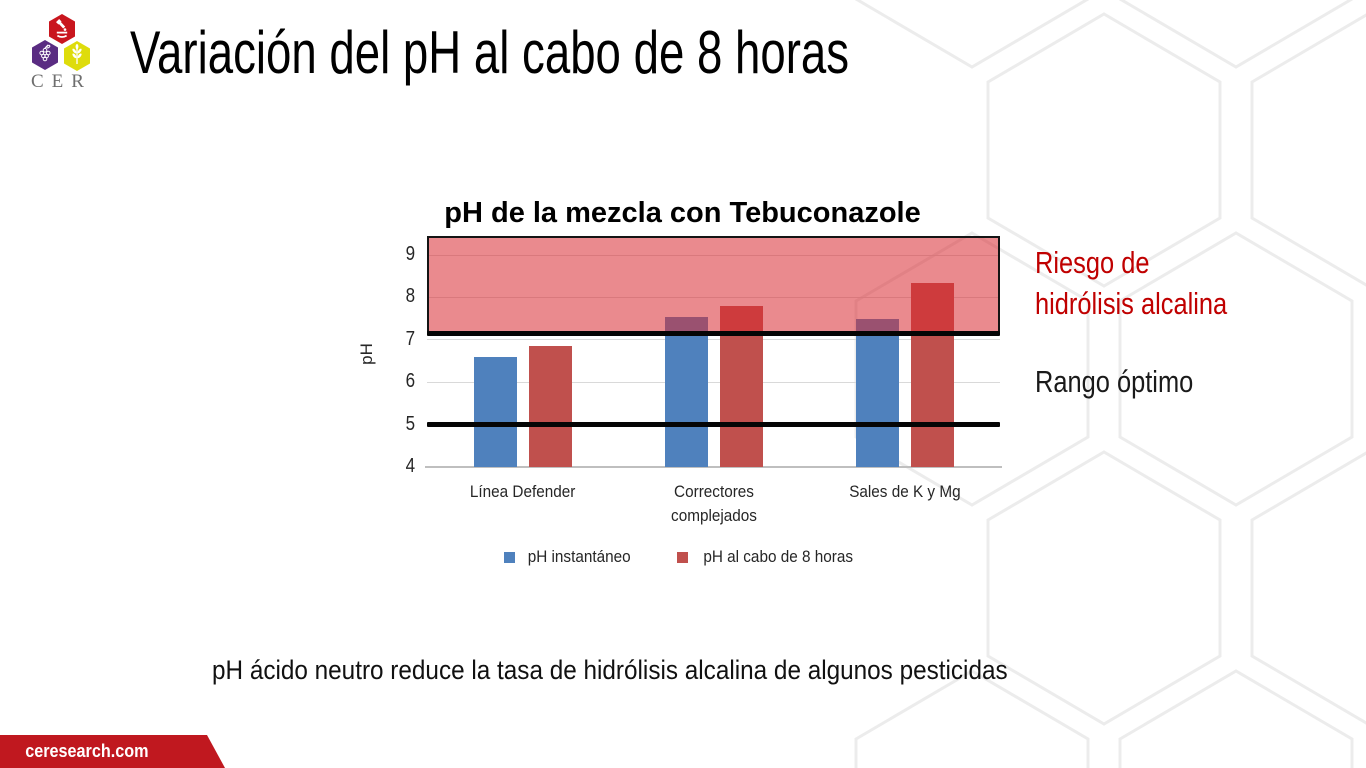 Image resolution: width=1366 pixels, height=768 pixels. What do you see at coordinates (682, 213) in the screenshot?
I see `chart-title: pH de la mezcla con Tebuconazole` at bounding box center [682, 213].